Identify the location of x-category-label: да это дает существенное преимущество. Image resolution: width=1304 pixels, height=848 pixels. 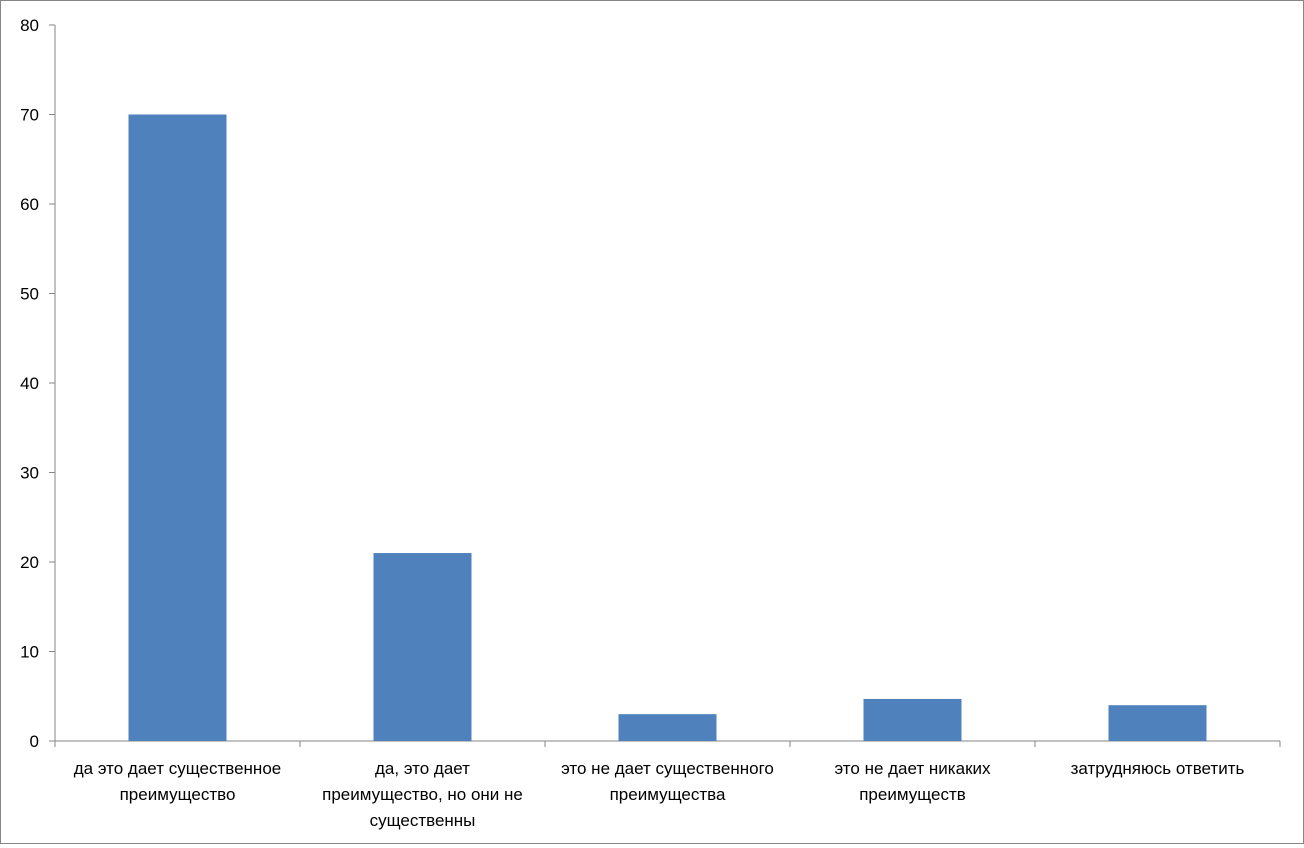
(177, 781).